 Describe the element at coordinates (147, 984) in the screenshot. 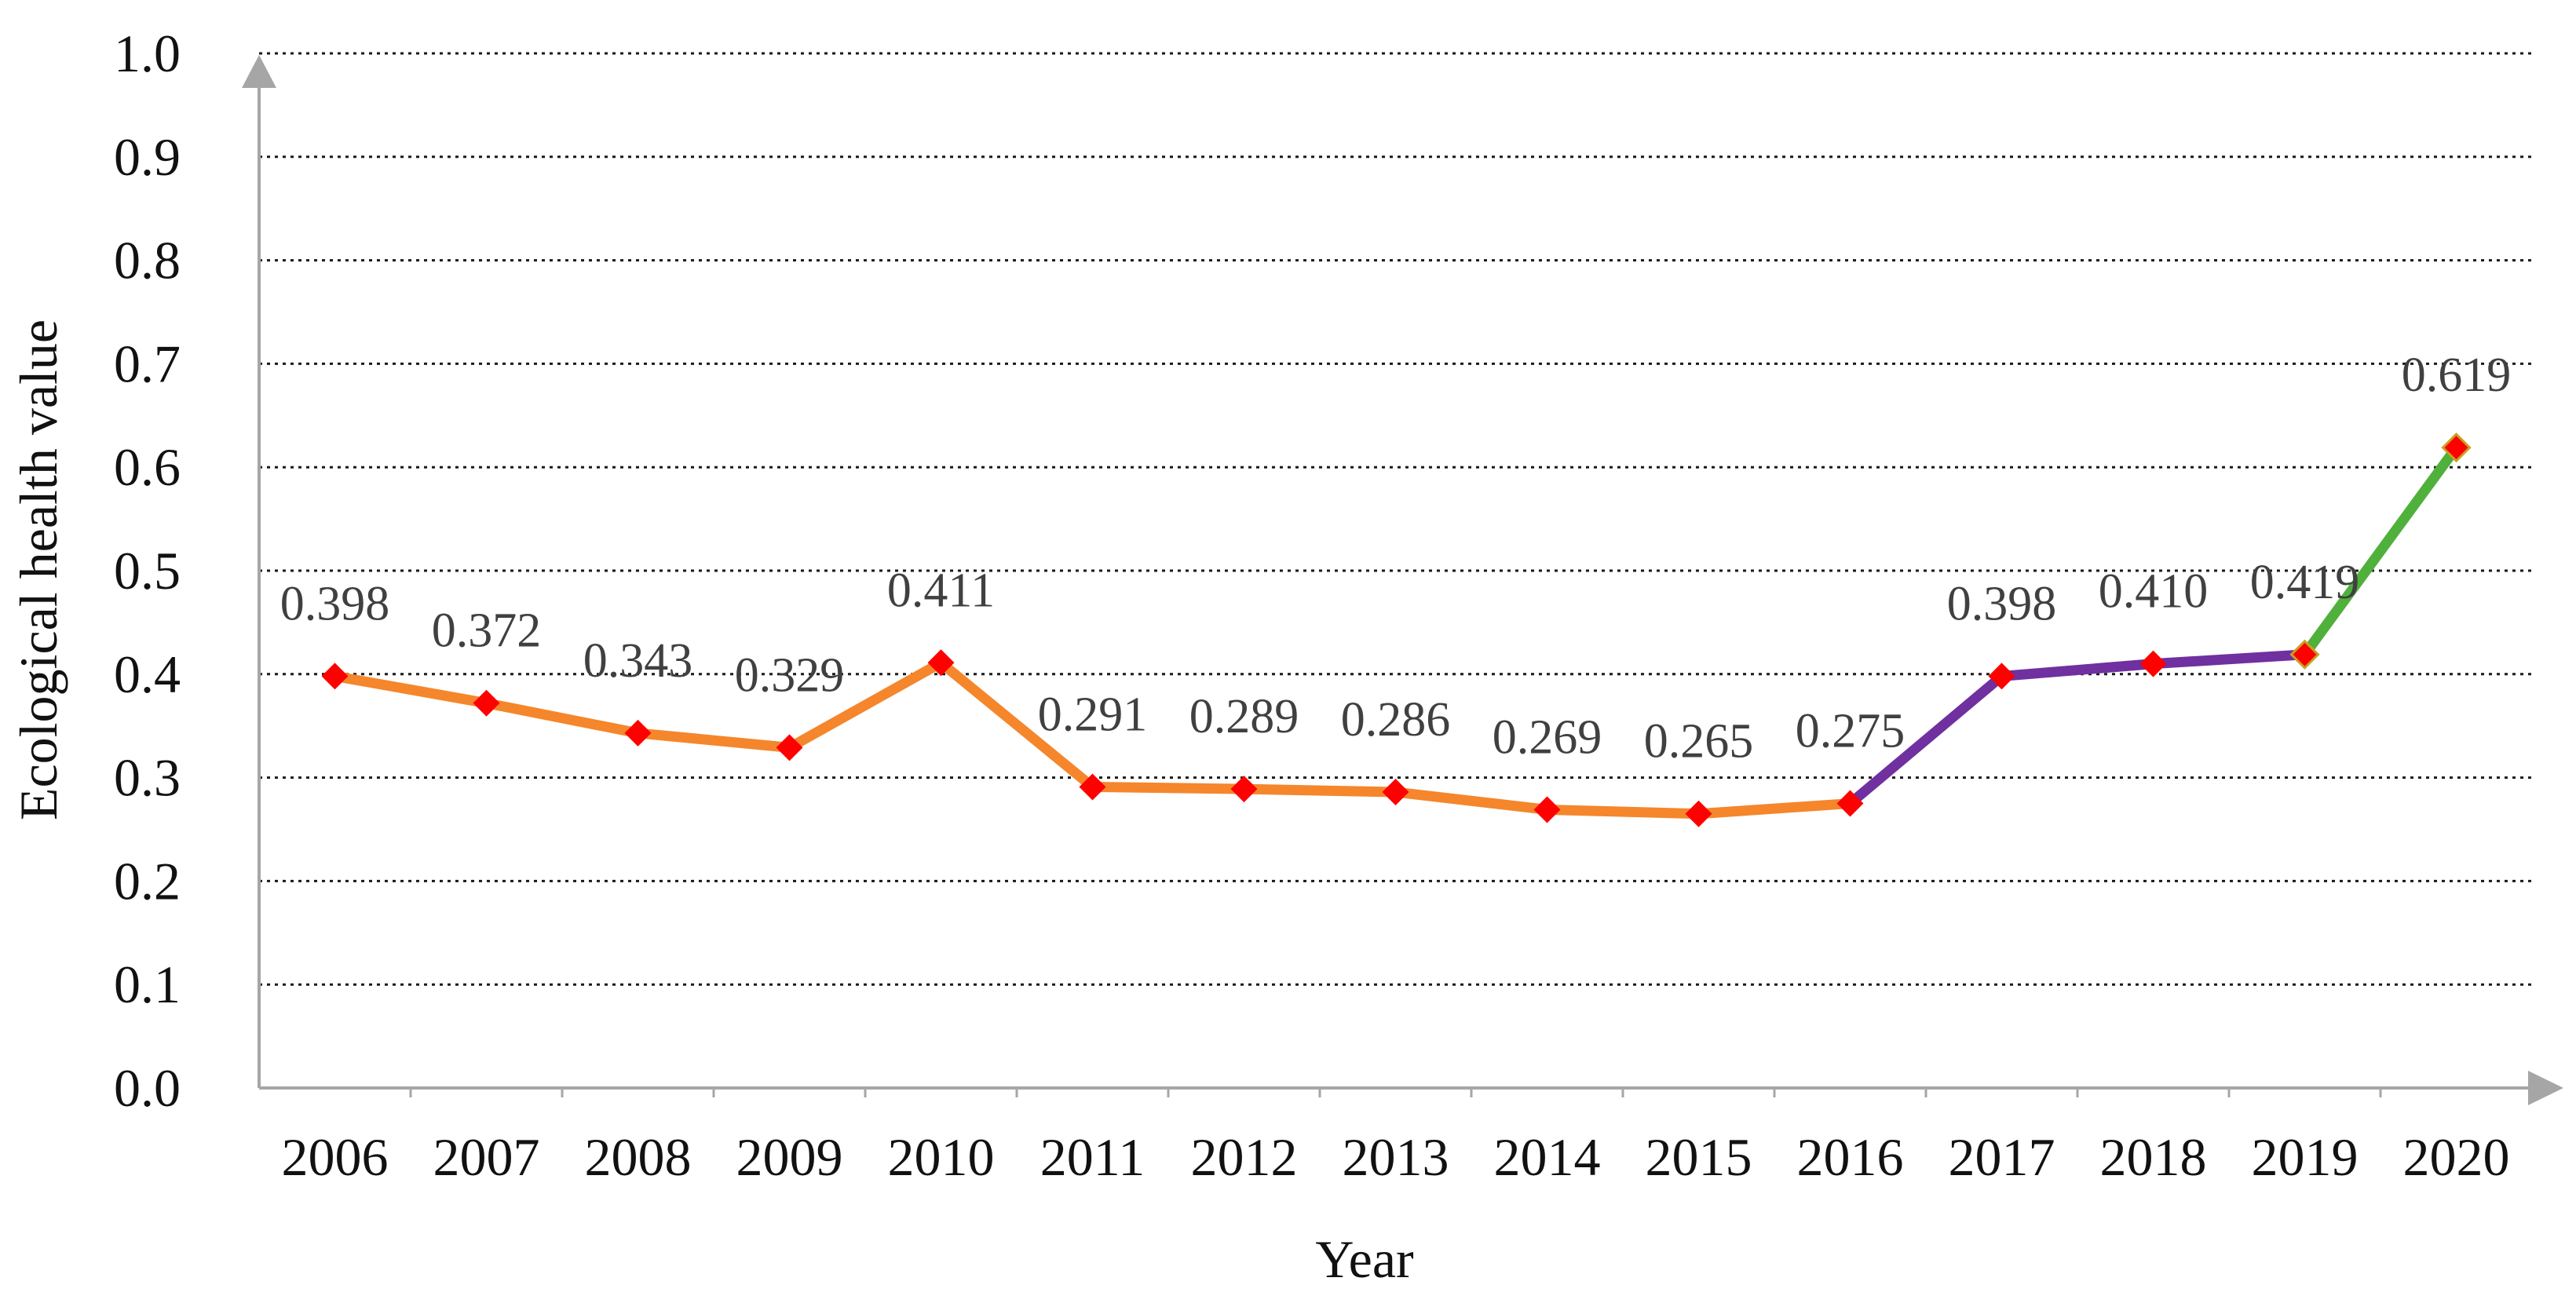

I see `y-tick-label: 0.1` at that location.